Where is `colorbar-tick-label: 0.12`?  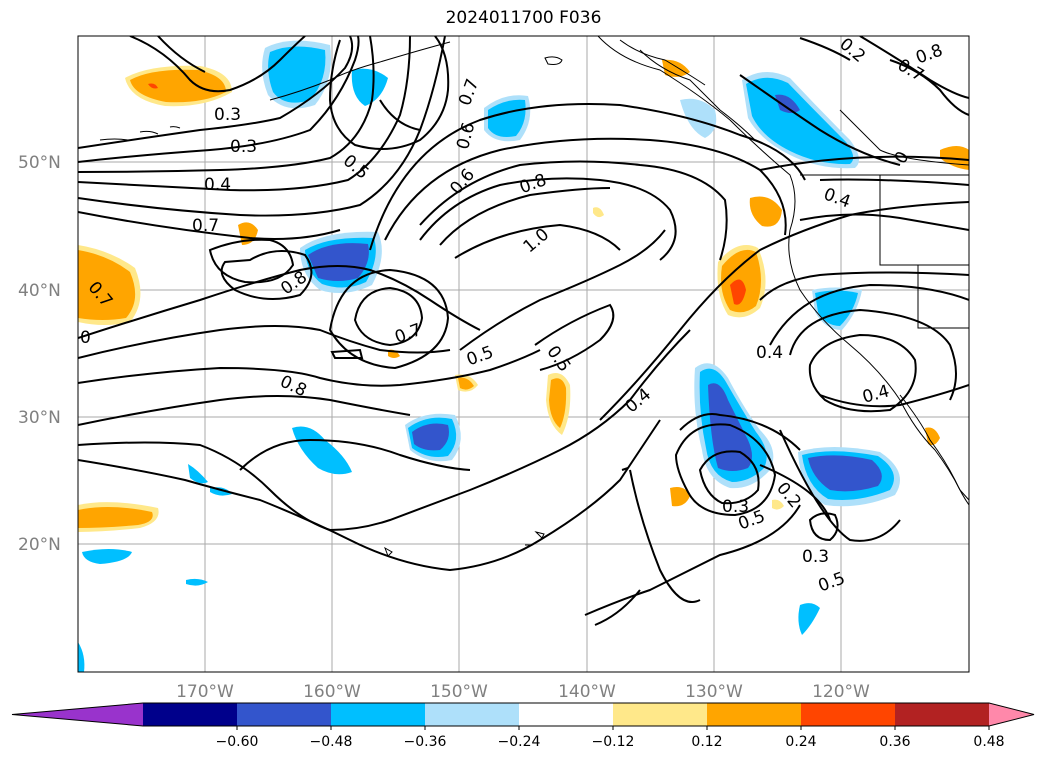
colorbar-tick-label: 0.12 is located at coordinates (706, 742).